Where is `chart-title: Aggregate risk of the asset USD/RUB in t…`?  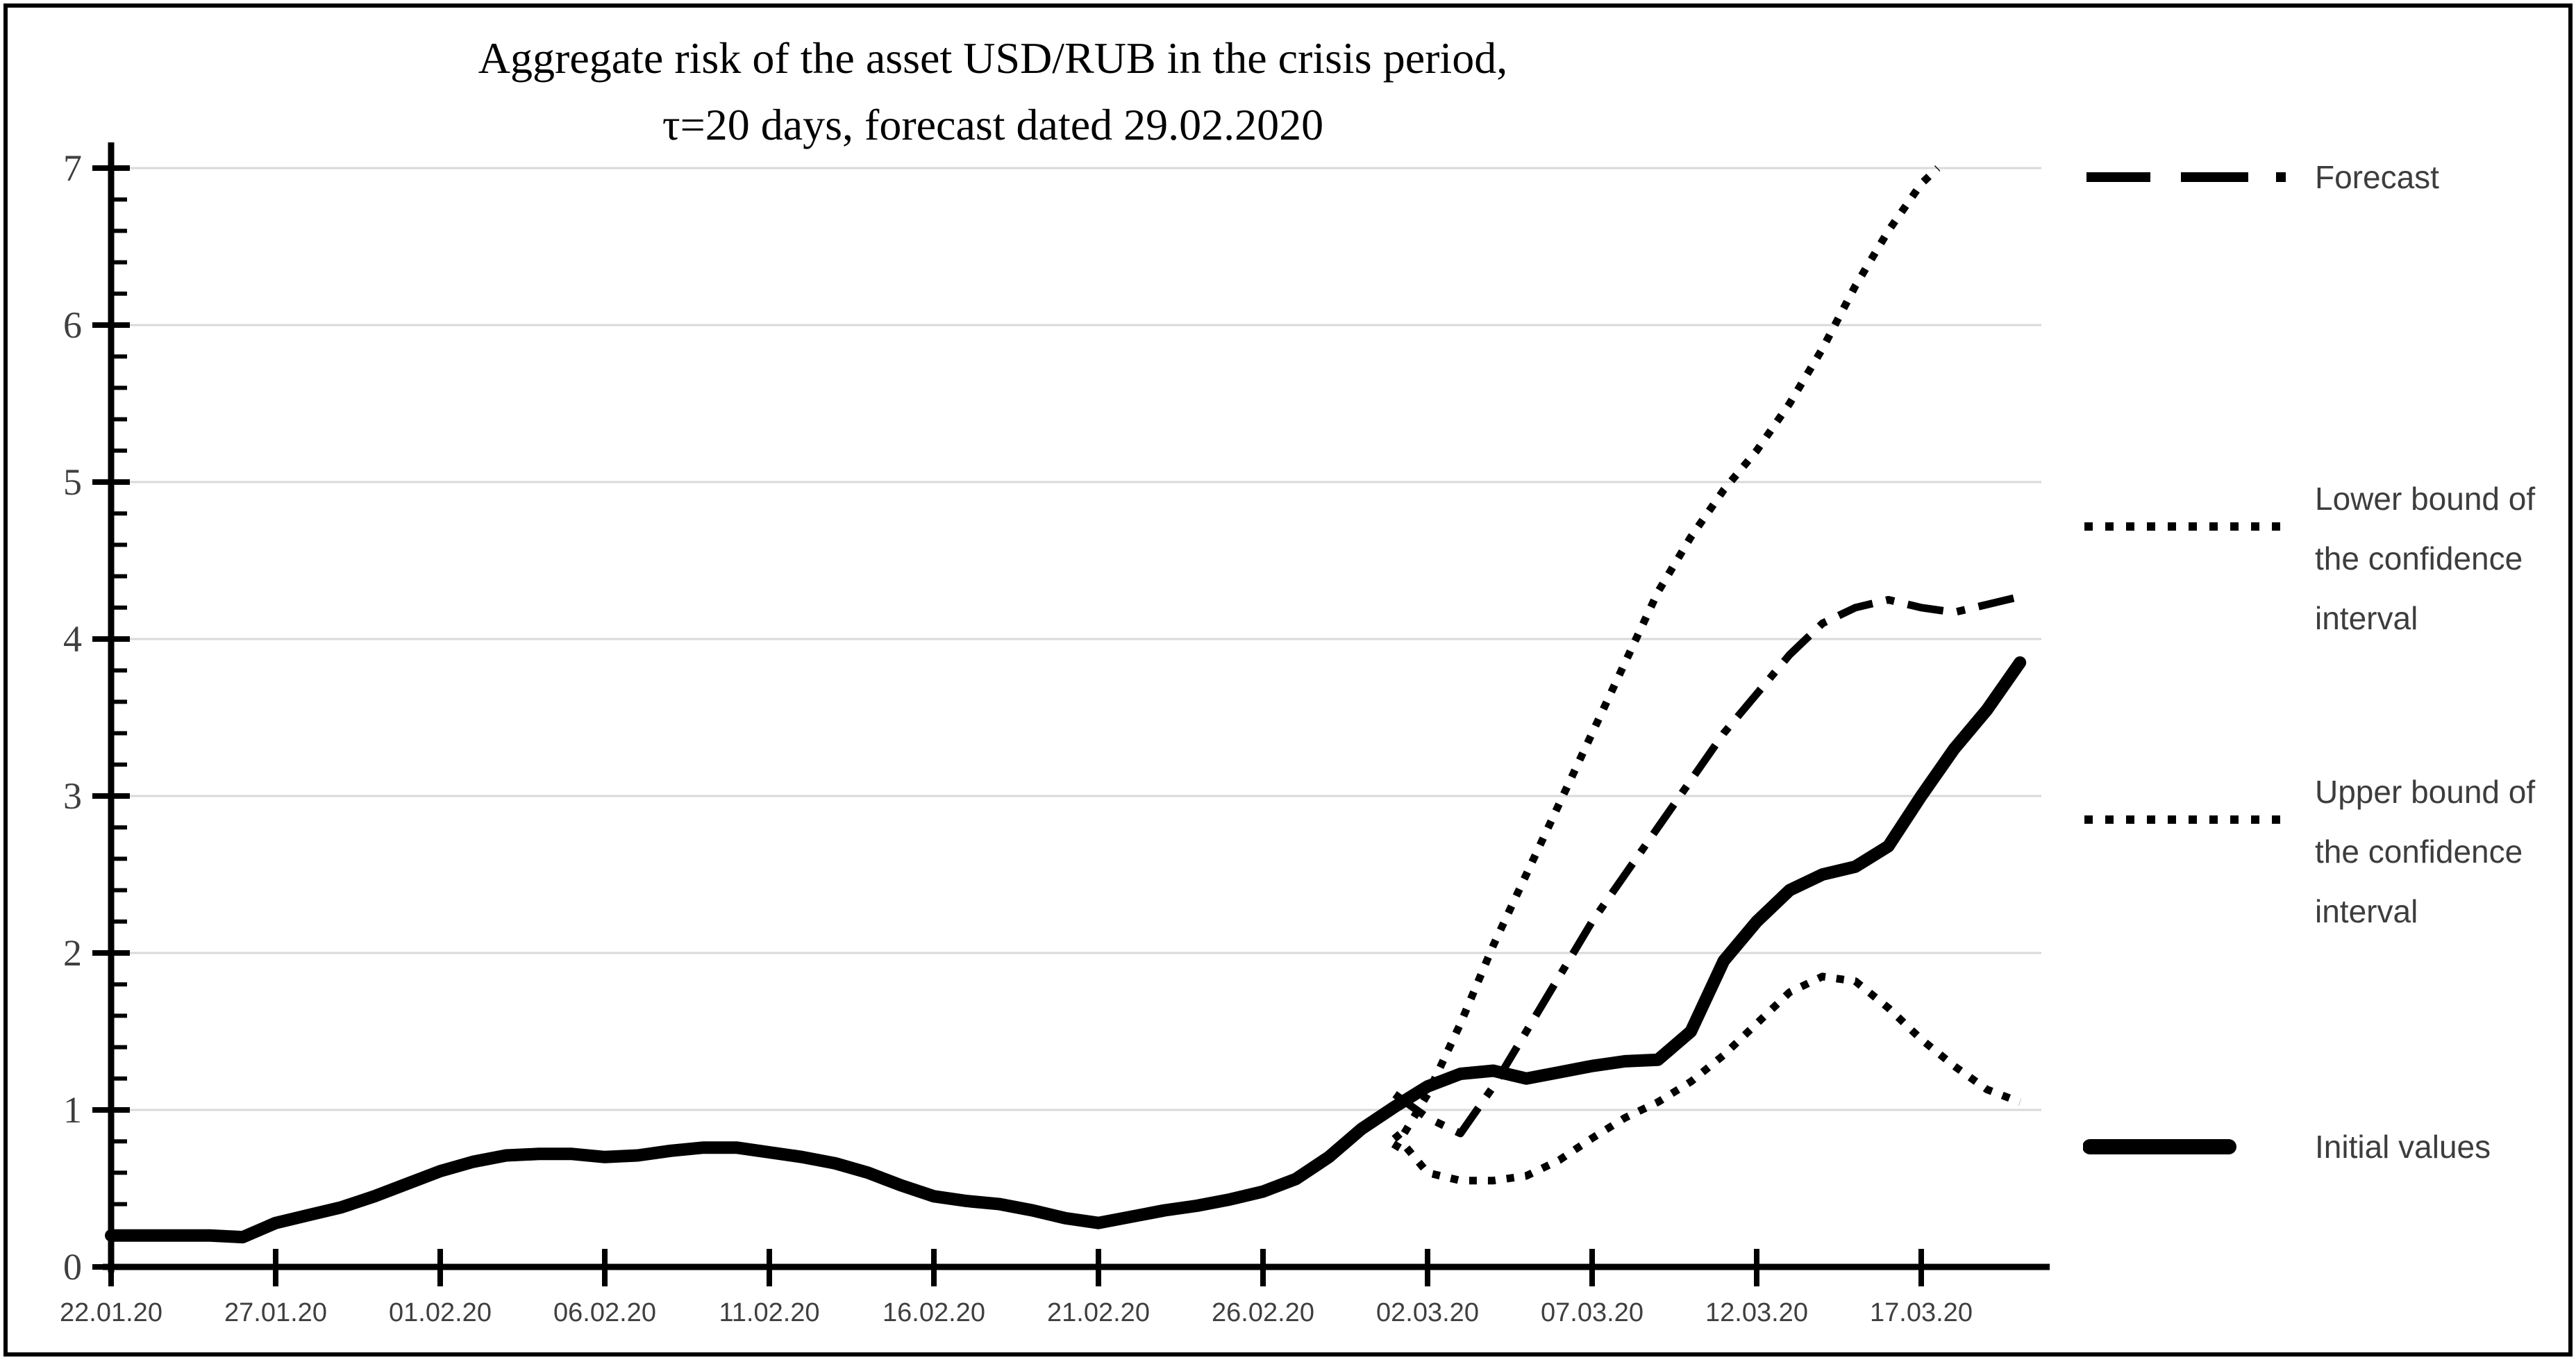
chart-title: Aggregate risk of the asset USD/RUB in t… is located at coordinates (993, 91).